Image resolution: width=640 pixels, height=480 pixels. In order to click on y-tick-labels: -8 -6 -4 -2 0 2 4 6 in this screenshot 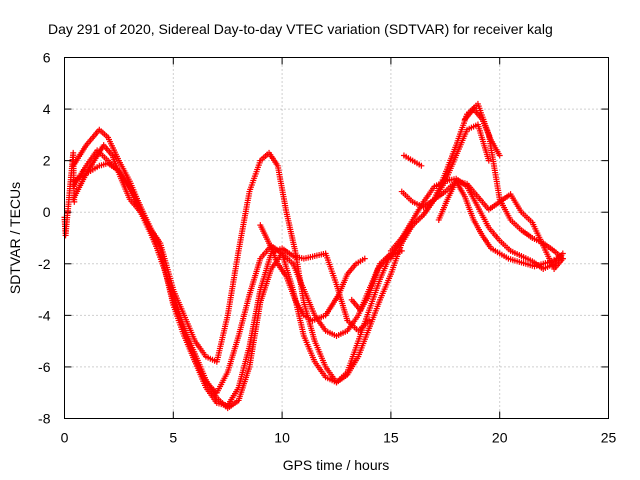, I will do `click(44, 238)`.